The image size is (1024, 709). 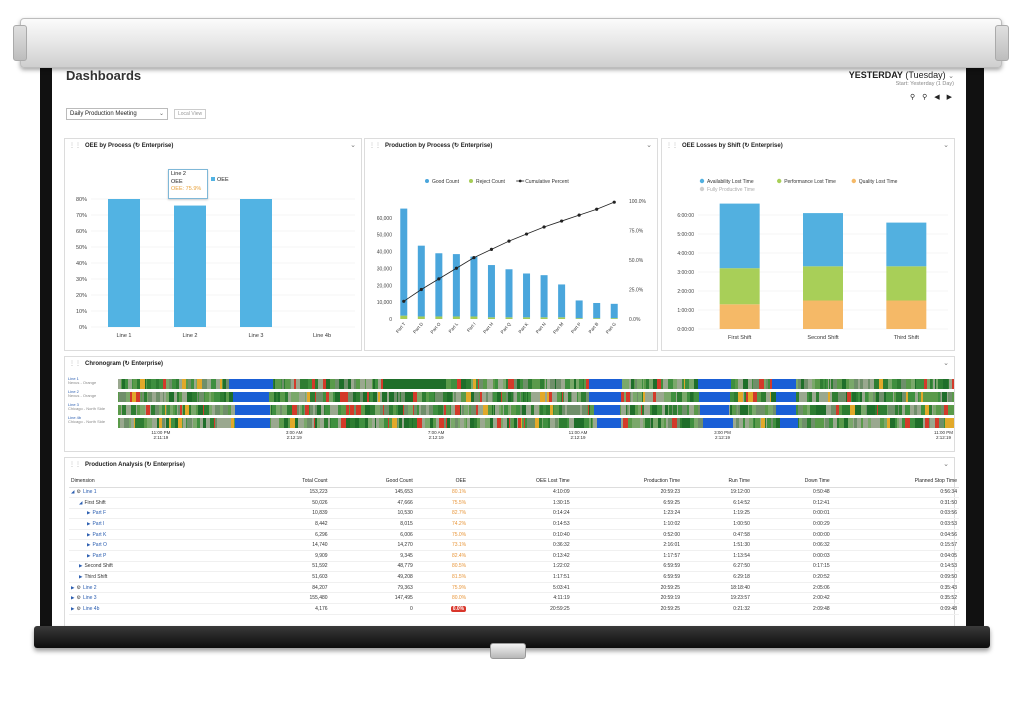 I want to click on dimension-label: Part O, so click(x=99, y=545).